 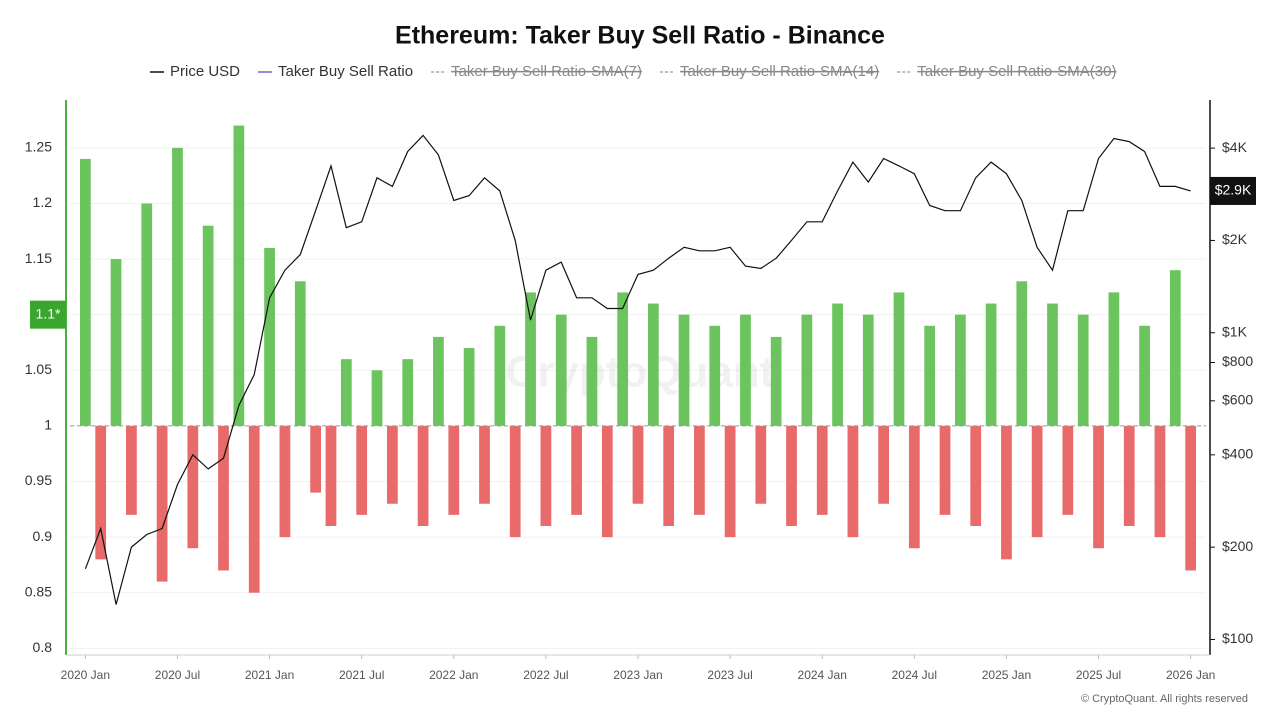 I want to click on current-ratio-label: 1.1*, so click(x=48, y=313).